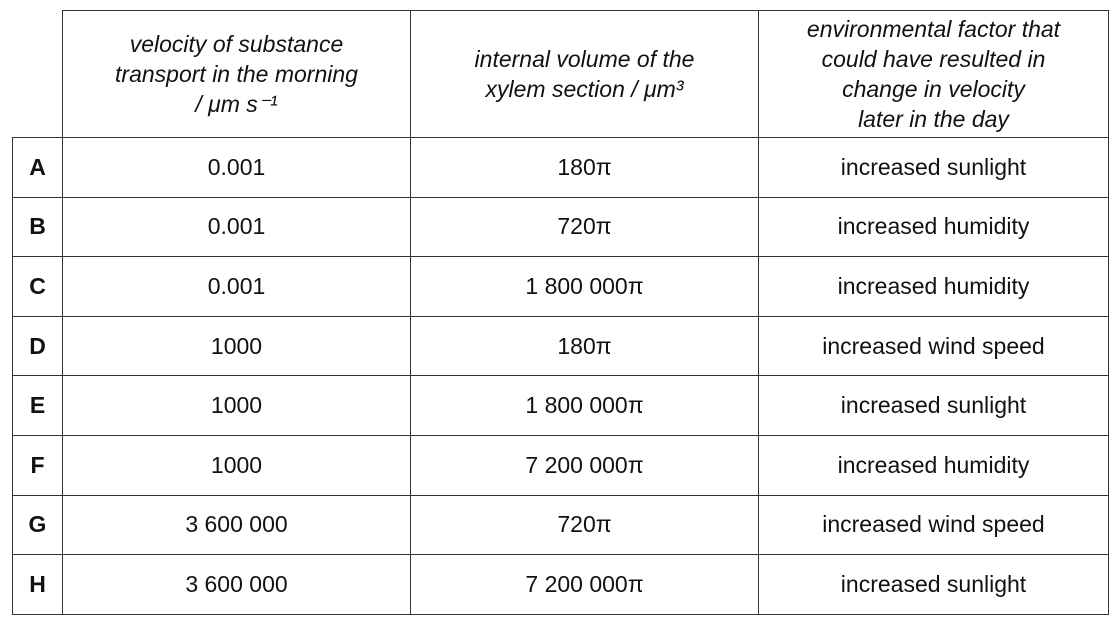  I want to click on header-line: / μm s⁻¹, so click(236, 104).